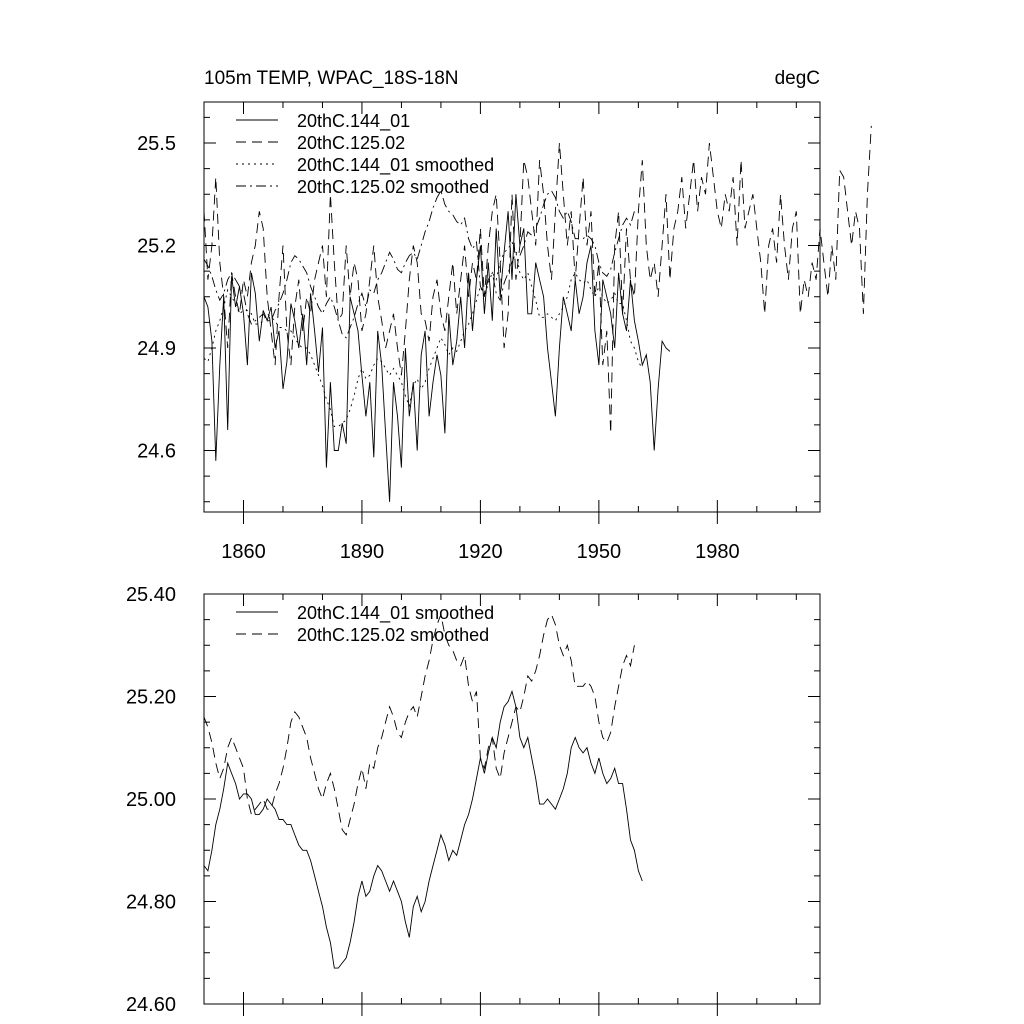  I want to click on y-tick-label: 25.5, so click(156, 144).